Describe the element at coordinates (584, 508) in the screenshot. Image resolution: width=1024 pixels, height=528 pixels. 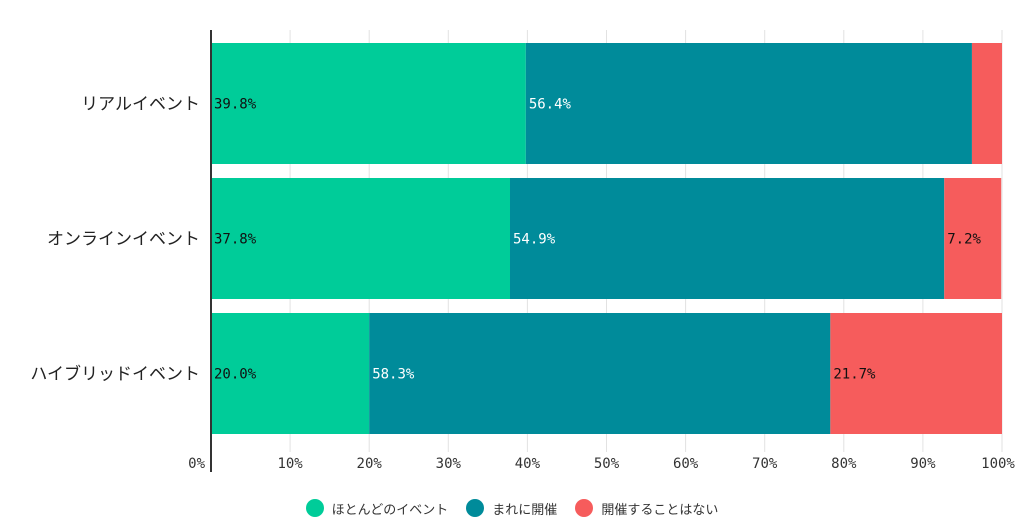
I see `legend-swatch-never` at that location.